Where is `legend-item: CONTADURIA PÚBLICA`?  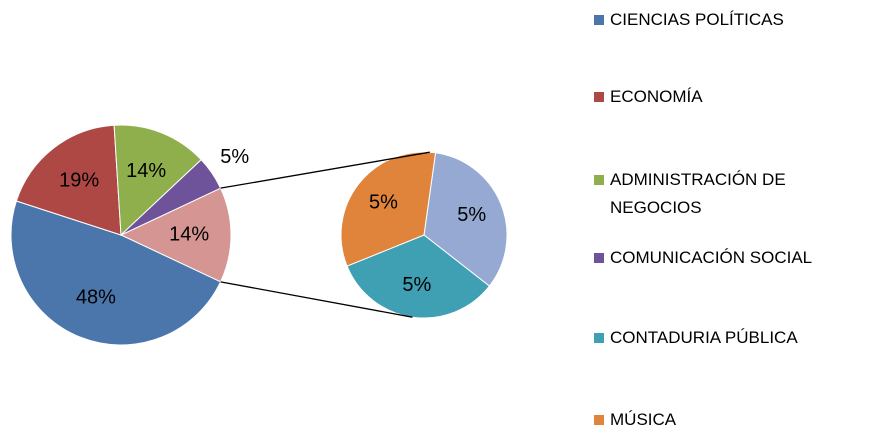 legend-item: CONTADURIA PÚBLICA is located at coordinates (736, 338).